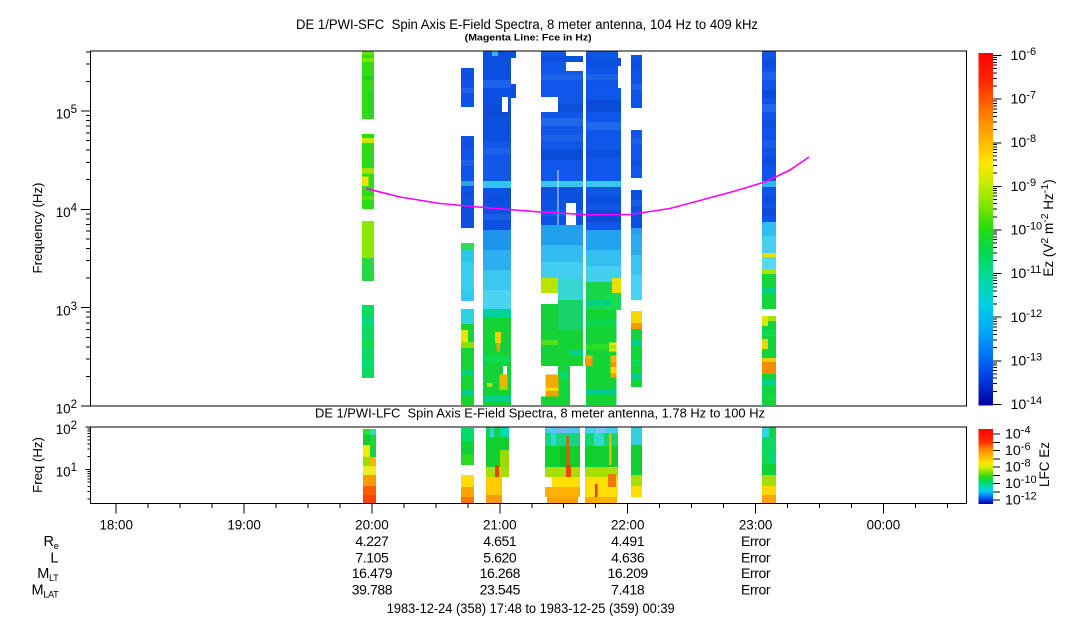 The width and height of the screenshot is (1083, 620). I want to click on svg-text: 39.788, so click(372, 589).